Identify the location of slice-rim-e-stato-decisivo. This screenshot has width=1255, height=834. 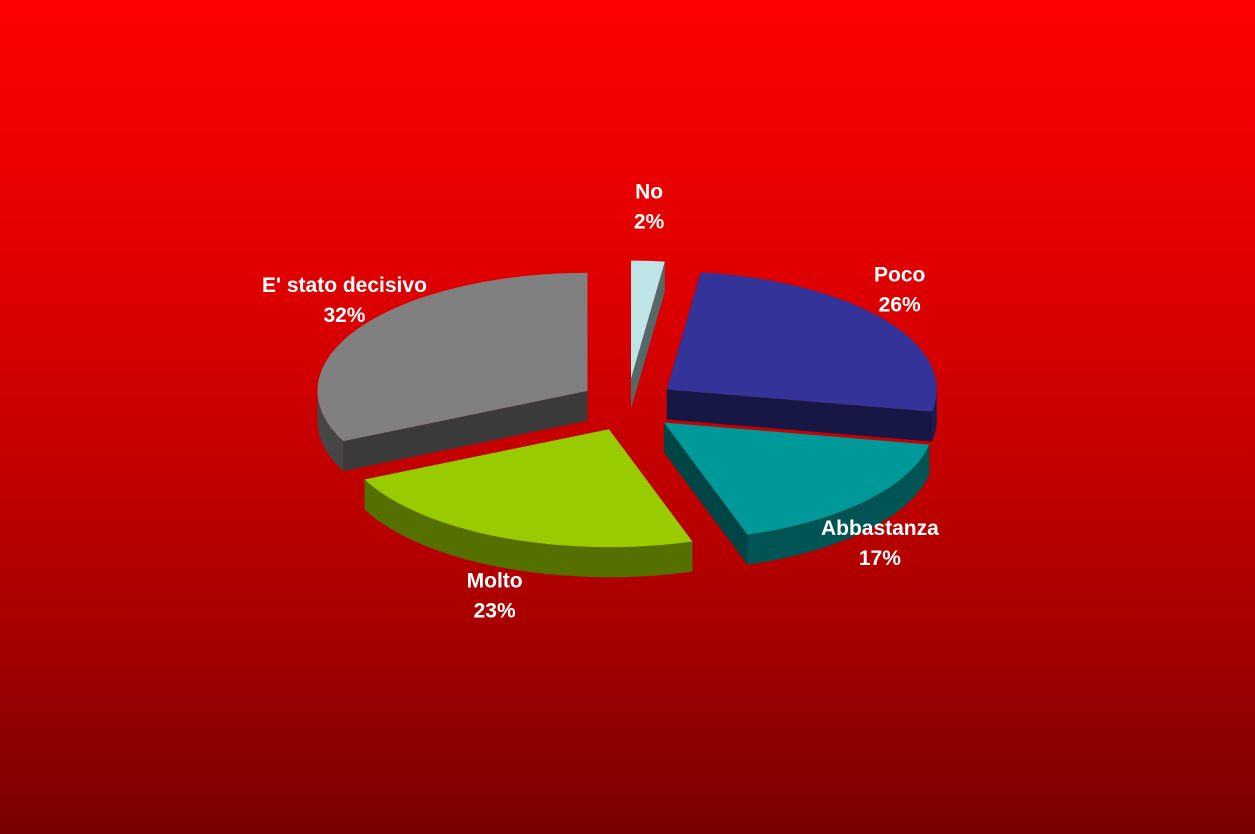
(330, 431).